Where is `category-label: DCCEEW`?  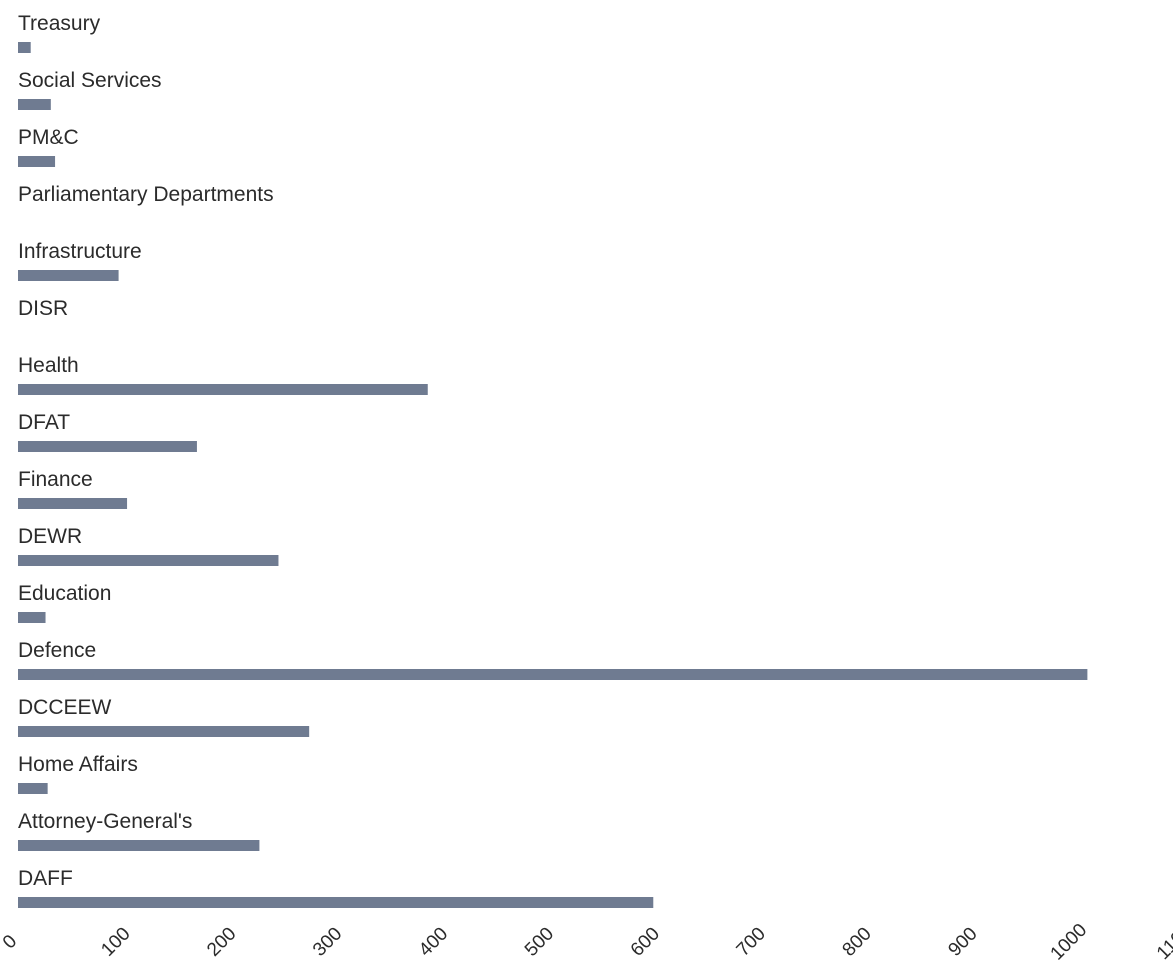
category-label: DCCEEW is located at coordinates (65, 707).